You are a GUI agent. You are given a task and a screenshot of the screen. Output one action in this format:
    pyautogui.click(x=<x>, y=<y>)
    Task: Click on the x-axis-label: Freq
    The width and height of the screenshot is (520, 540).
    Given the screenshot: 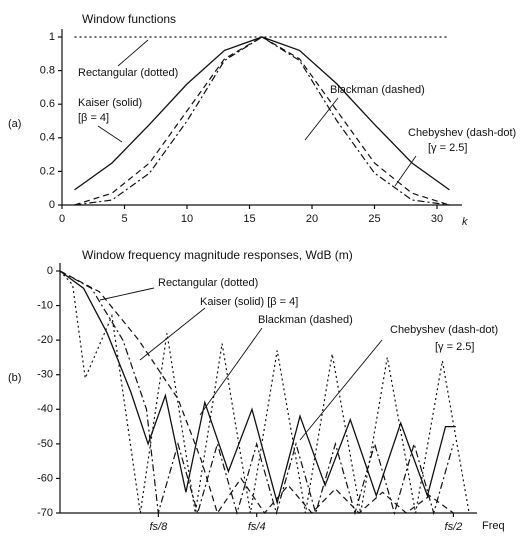 What is the action you would take?
    pyautogui.click(x=493, y=526)
    